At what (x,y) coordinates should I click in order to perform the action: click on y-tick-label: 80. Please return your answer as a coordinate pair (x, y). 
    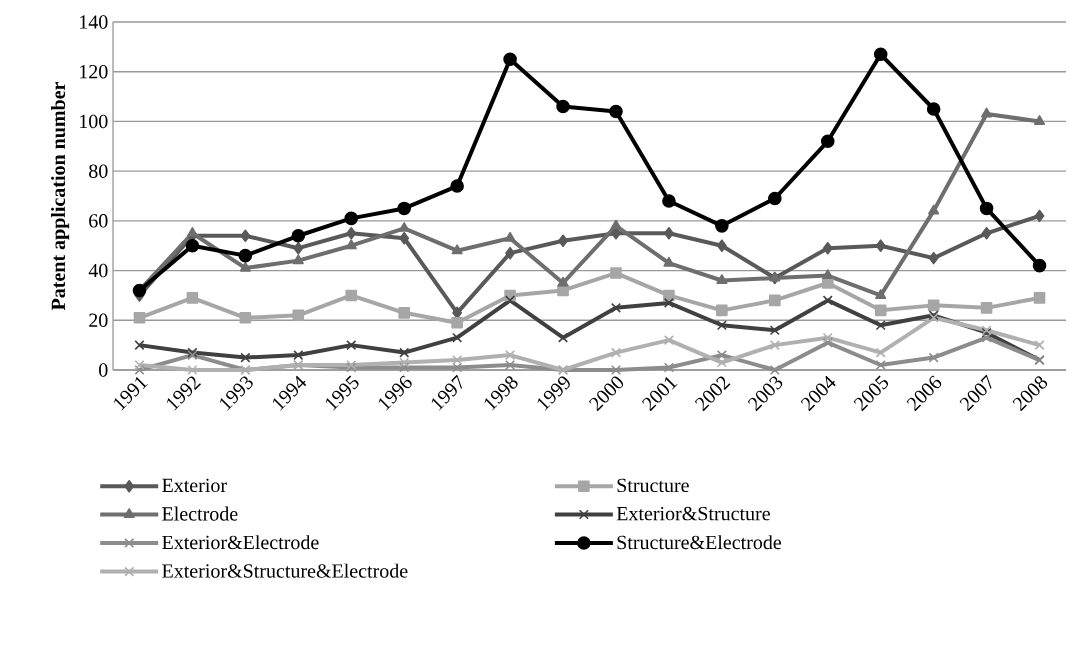
    Looking at the image, I should click on (98, 171).